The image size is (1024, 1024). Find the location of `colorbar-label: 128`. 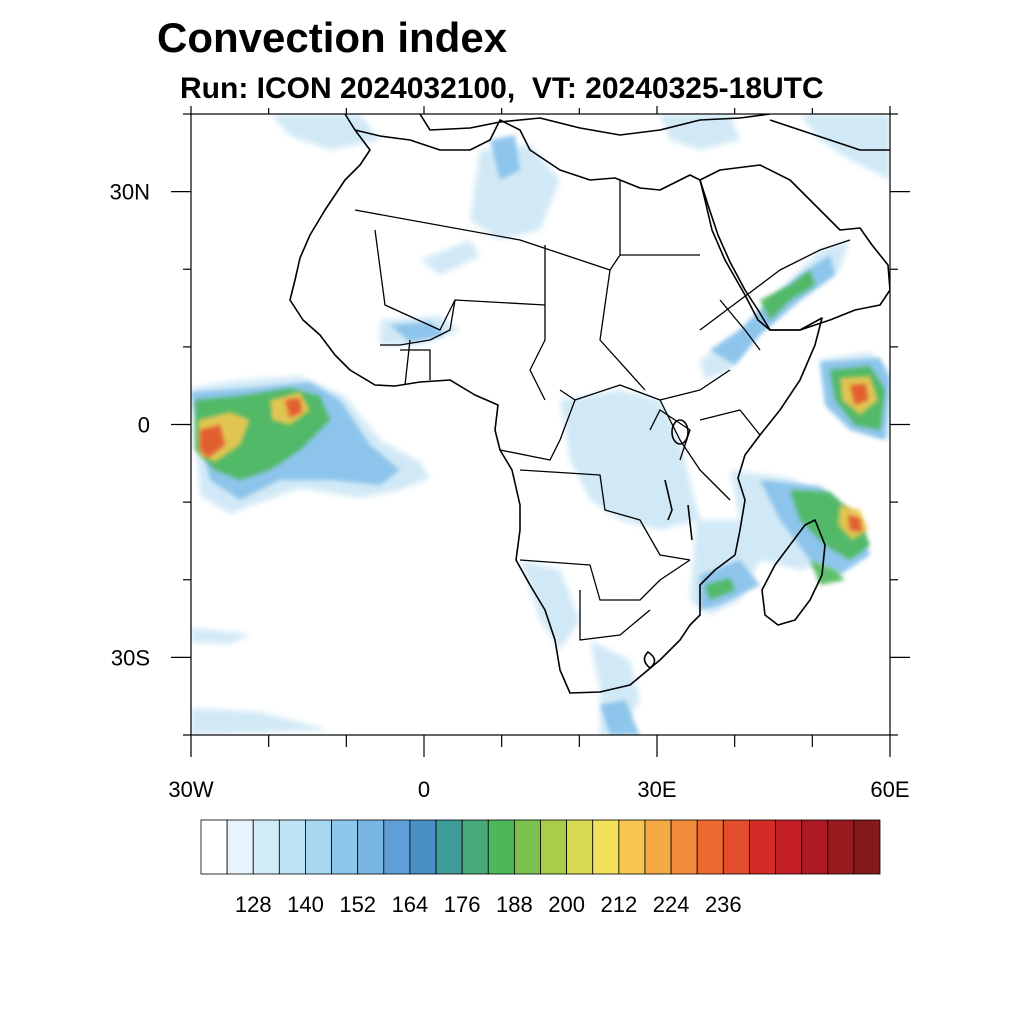

colorbar-label: 128 is located at coordinates (253, 904).